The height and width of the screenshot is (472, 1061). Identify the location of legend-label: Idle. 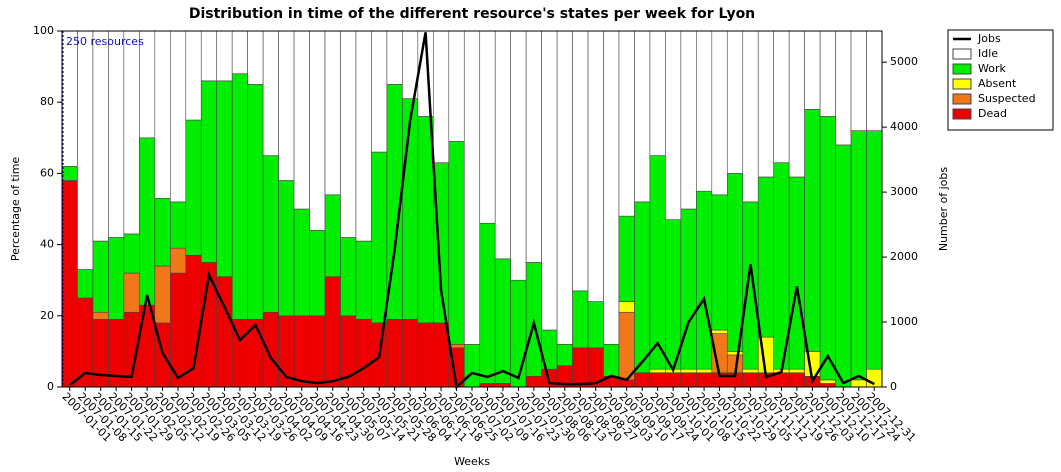
(988, 53).